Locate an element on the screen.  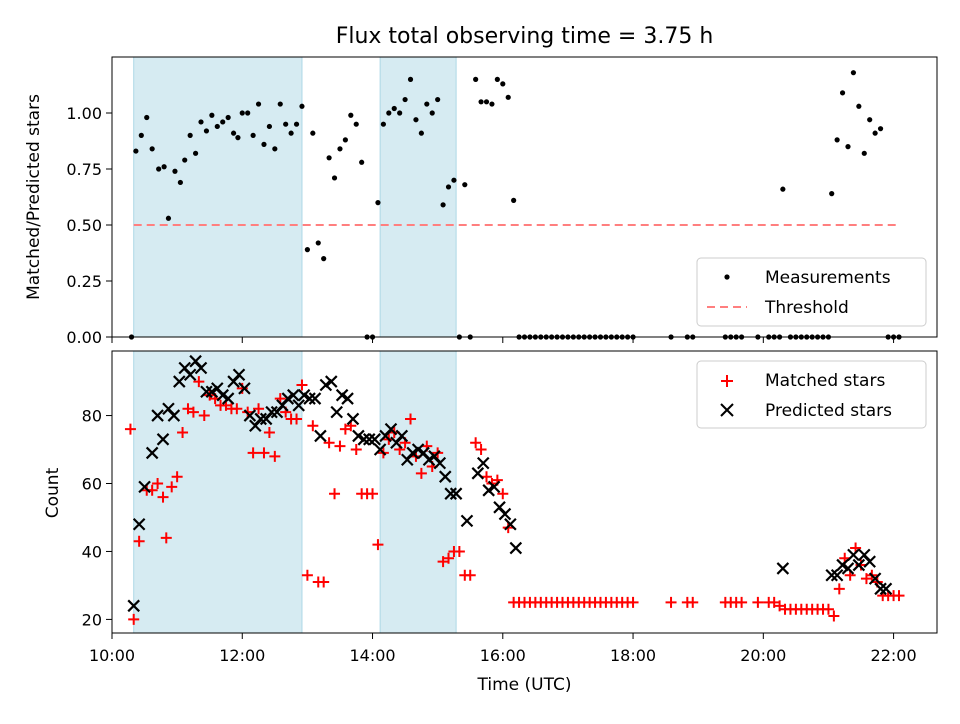
y-tick-label: 0.25 is located at coordinates (84, 281).